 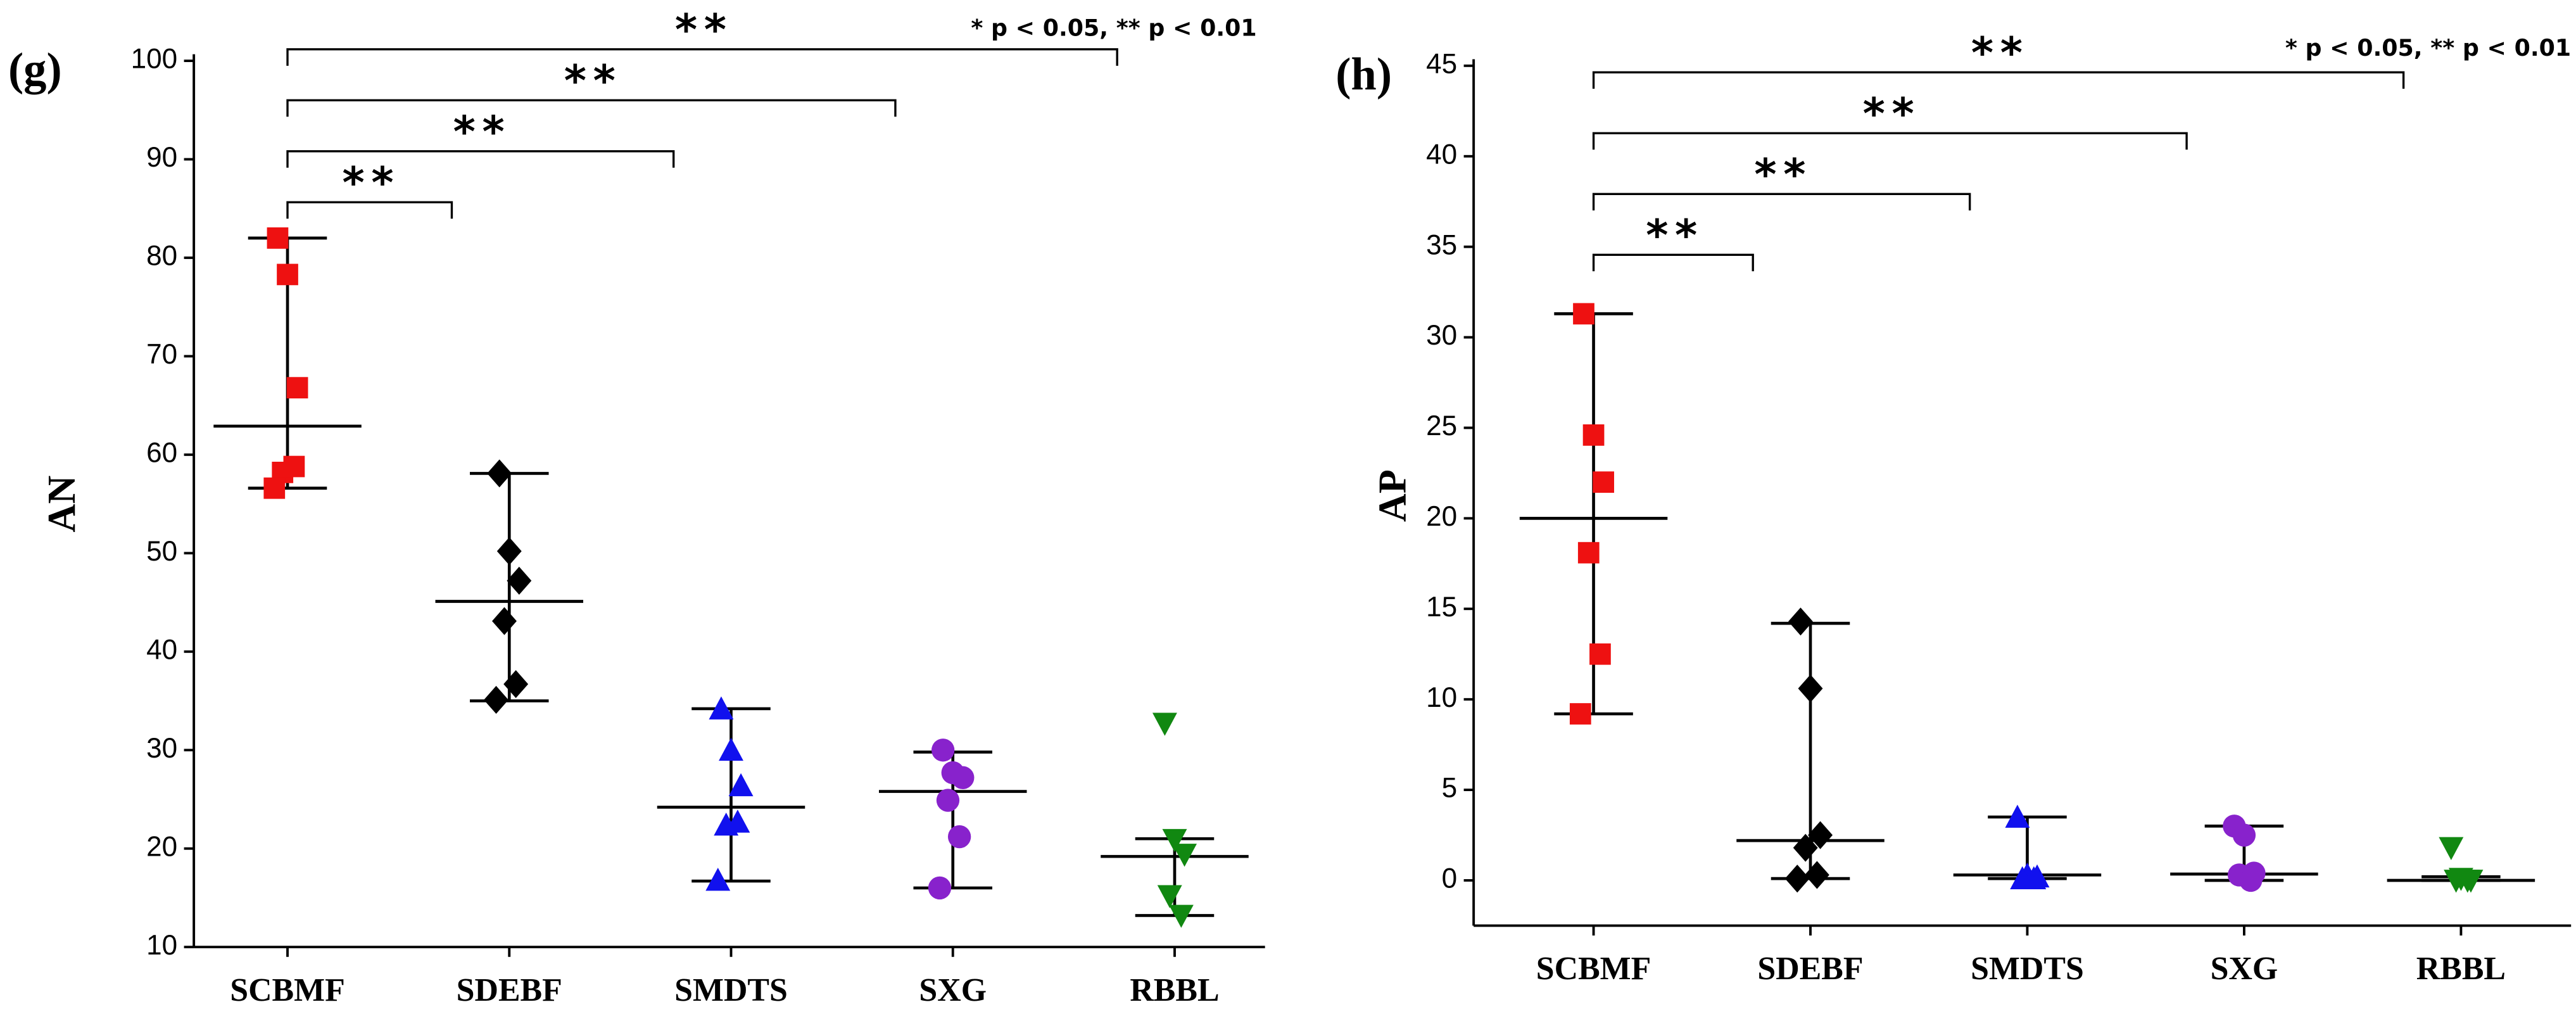 I want to click on y-tick-label: 5, so click(x=1450, y=789).